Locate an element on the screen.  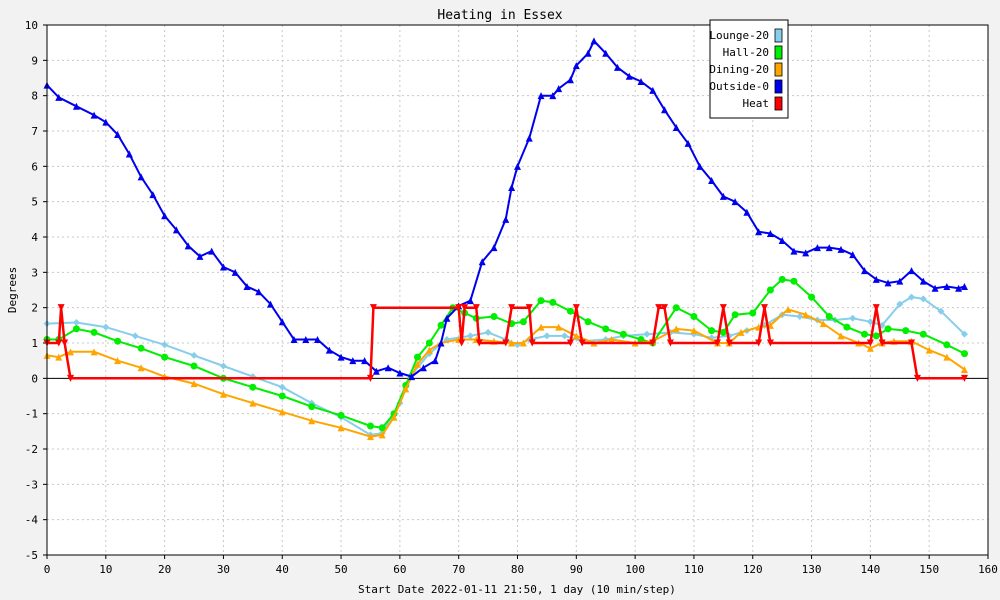
legend-label-outside-0: Outside-0 is located at coordinates (739, 86).